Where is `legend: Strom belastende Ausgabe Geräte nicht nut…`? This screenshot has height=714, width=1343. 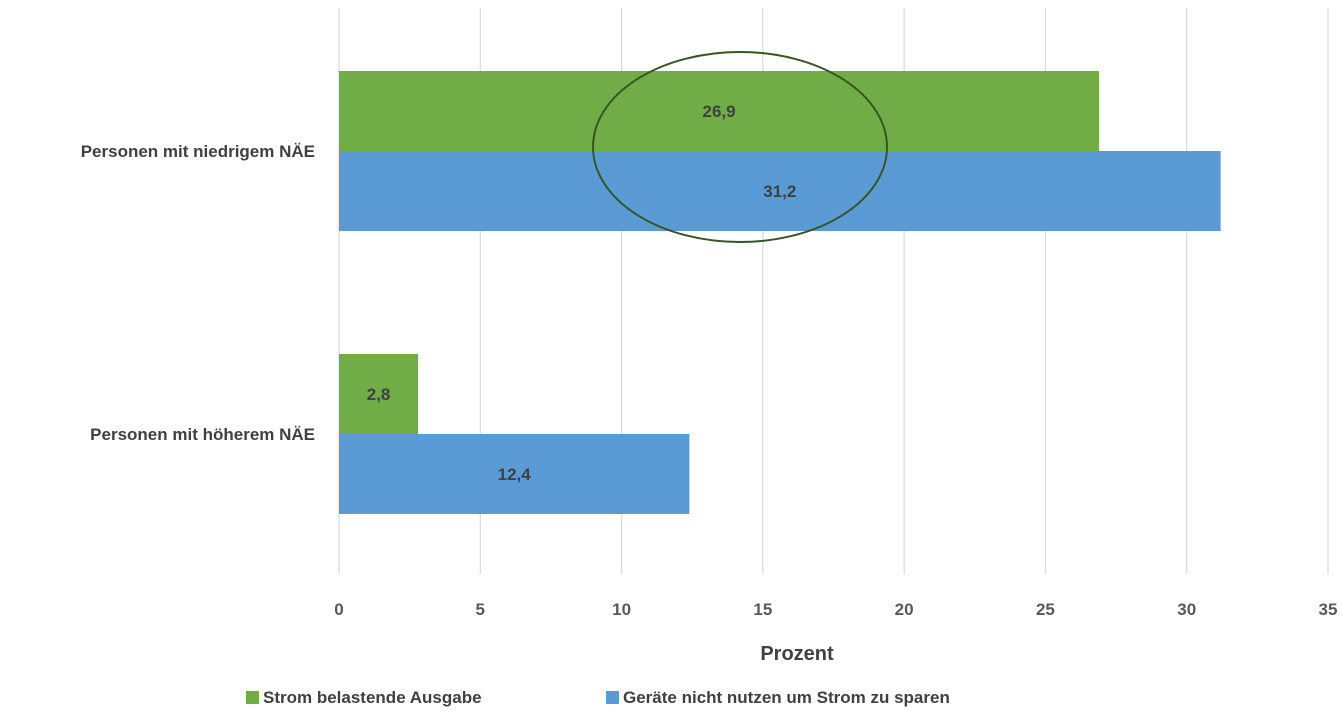
legend: Strom belastende Ausgabe Geräte nicht nut… is located at coordinates (598, 697).